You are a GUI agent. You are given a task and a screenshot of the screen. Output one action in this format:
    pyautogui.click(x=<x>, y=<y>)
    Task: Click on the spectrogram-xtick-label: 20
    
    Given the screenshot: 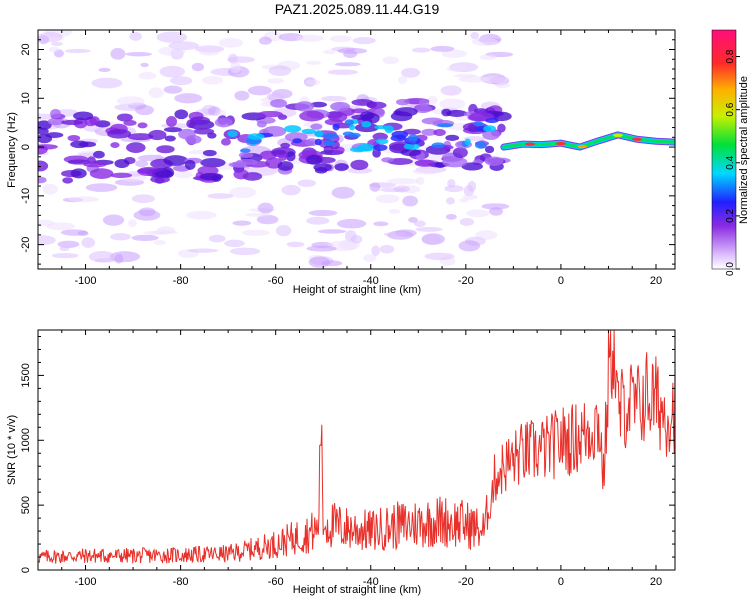 What is the action you would take?
    pyautogui.click(x=656, y=281)
    